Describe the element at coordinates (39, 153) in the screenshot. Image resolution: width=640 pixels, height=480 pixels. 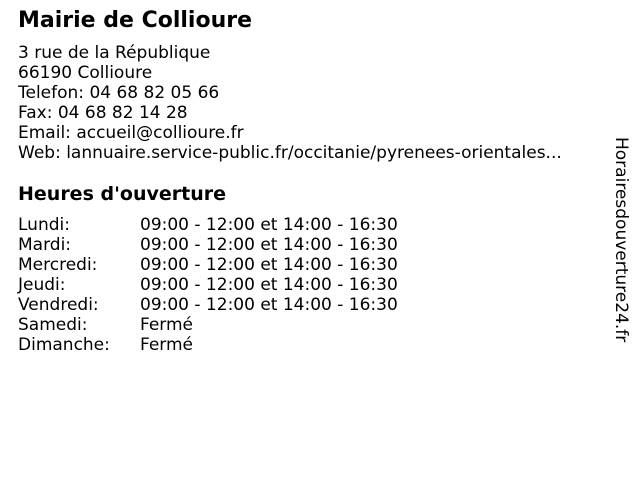
I see `web-label: Web:` at that location.